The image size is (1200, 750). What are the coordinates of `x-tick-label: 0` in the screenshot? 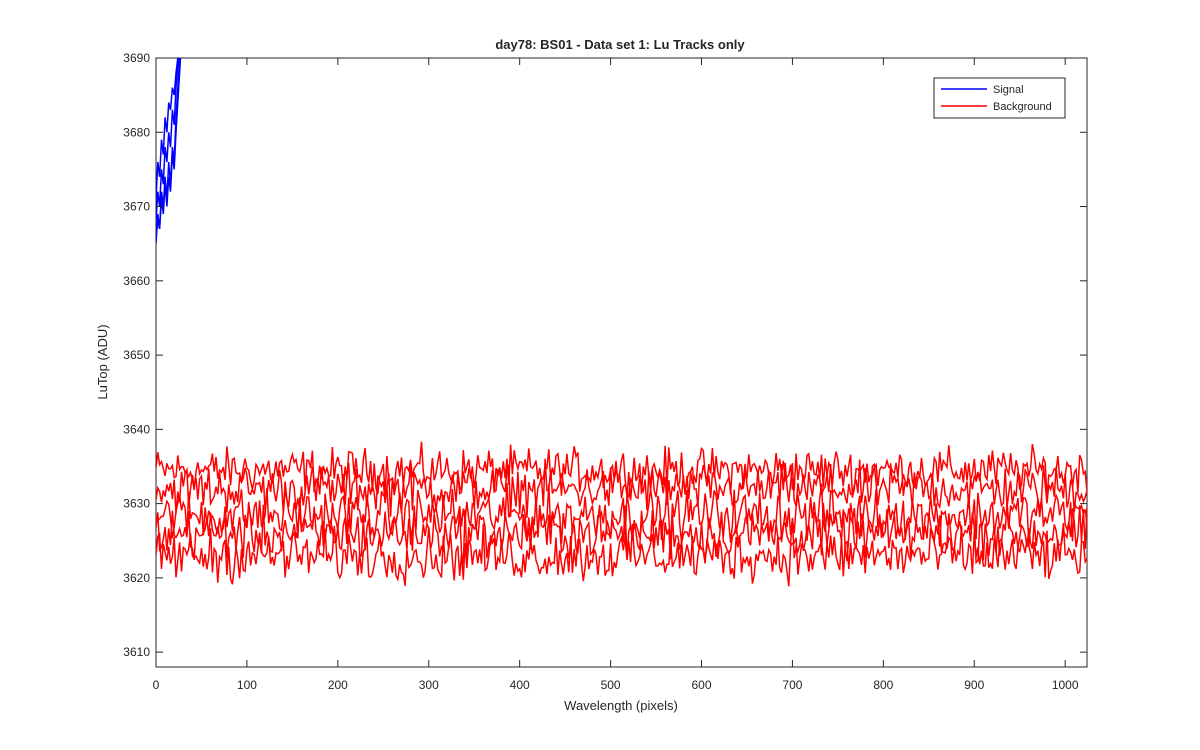 It's located at (156, 685).